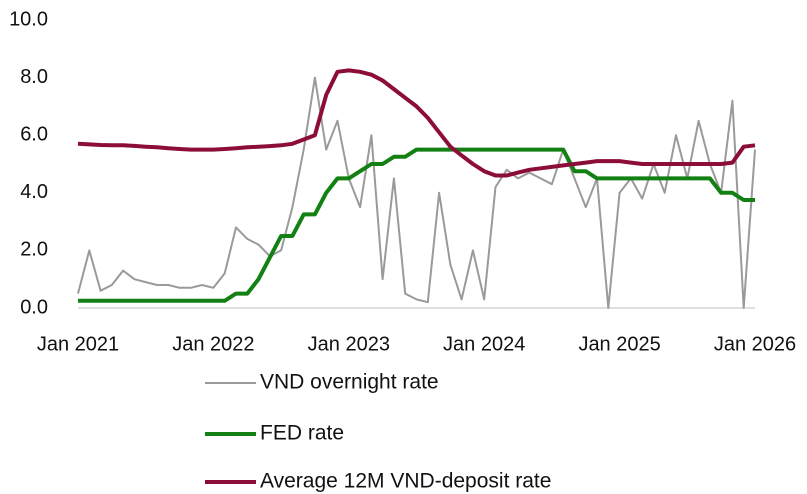 This screenshot has height=494, width=807. What do you see at coordinates (78, 344) in the screenshot?
I see `x-tick-label: Jan 2021` at bounding box center [78, 344].